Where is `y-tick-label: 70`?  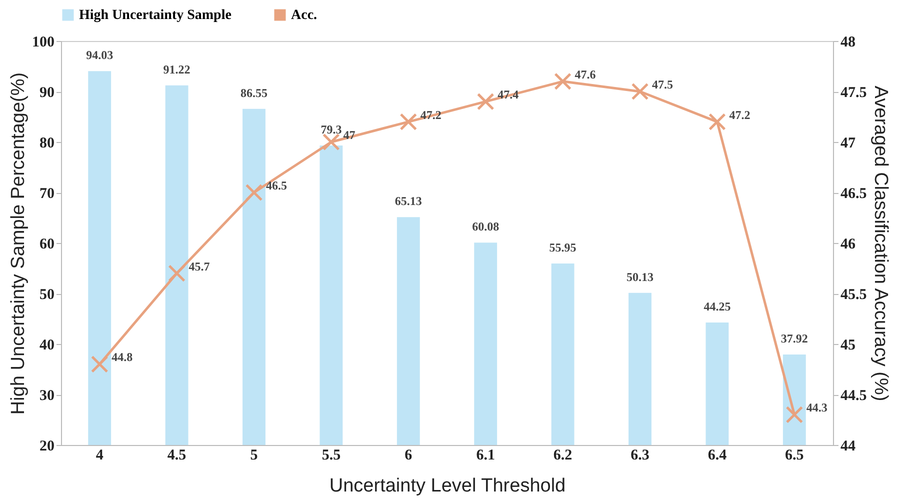
y-tick-label: 70 is located at coordinates (47, 194).